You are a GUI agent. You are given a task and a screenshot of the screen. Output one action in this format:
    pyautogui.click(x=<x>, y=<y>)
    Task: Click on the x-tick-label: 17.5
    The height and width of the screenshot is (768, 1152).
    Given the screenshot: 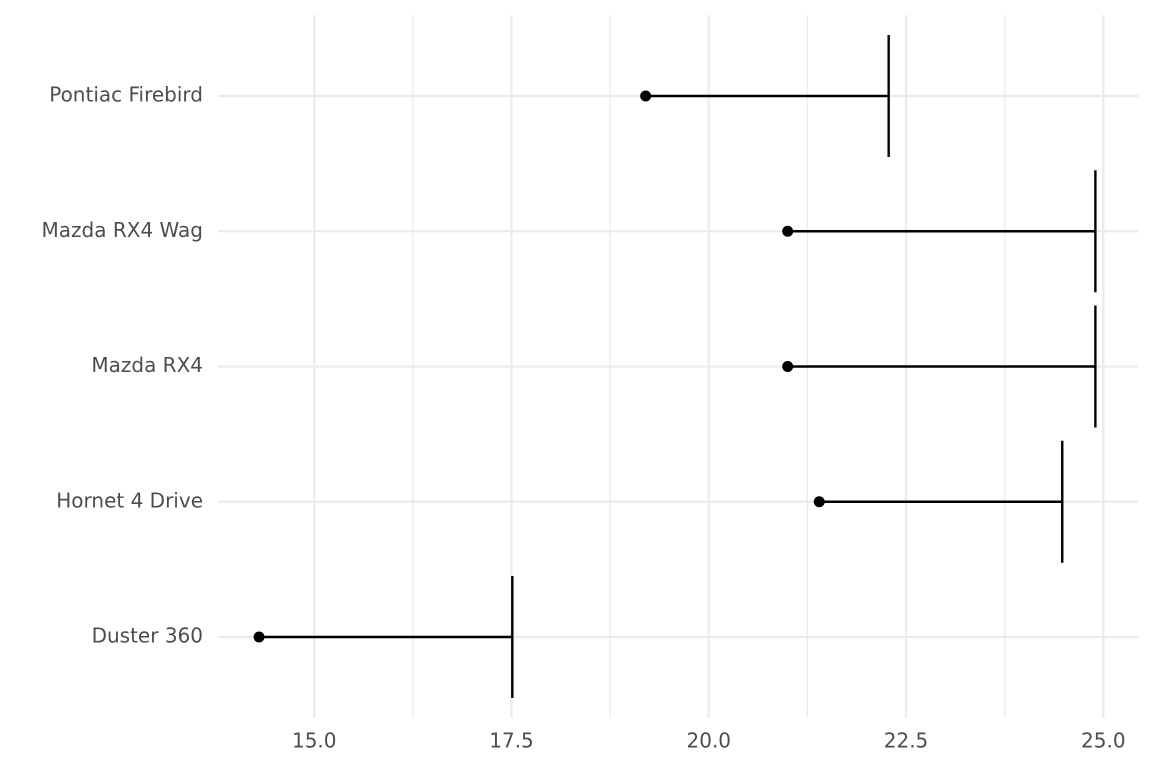 What is the action you would take?
    pyautogui.click(x=511, y=741)
    